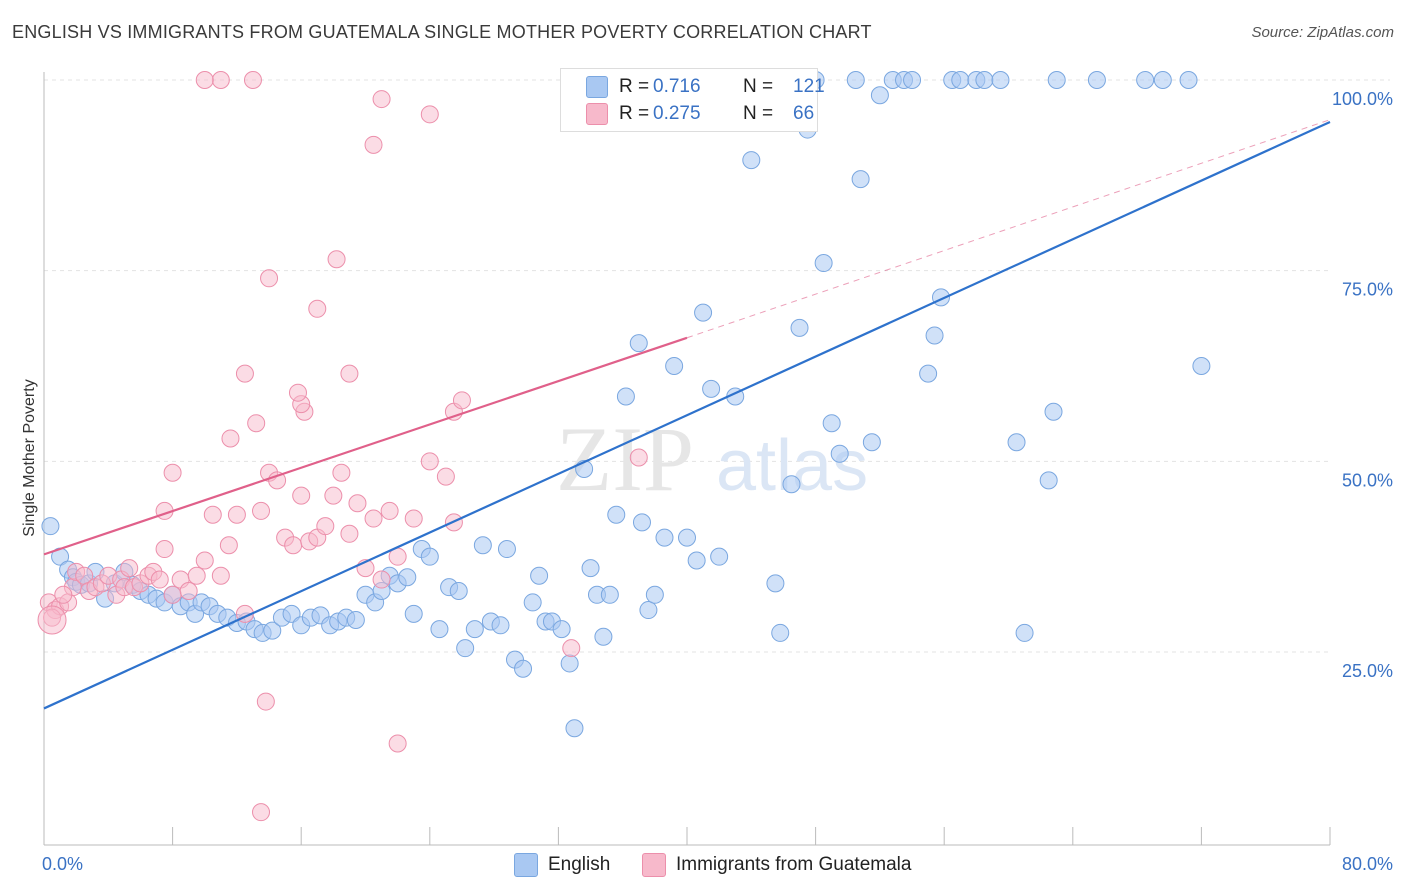 The image size is (1406, 892). What do you see at coordinates (1362, 99) in the screenshot?
I see `y-tick-label: 100.0%` at bounding box center [1362, 99].